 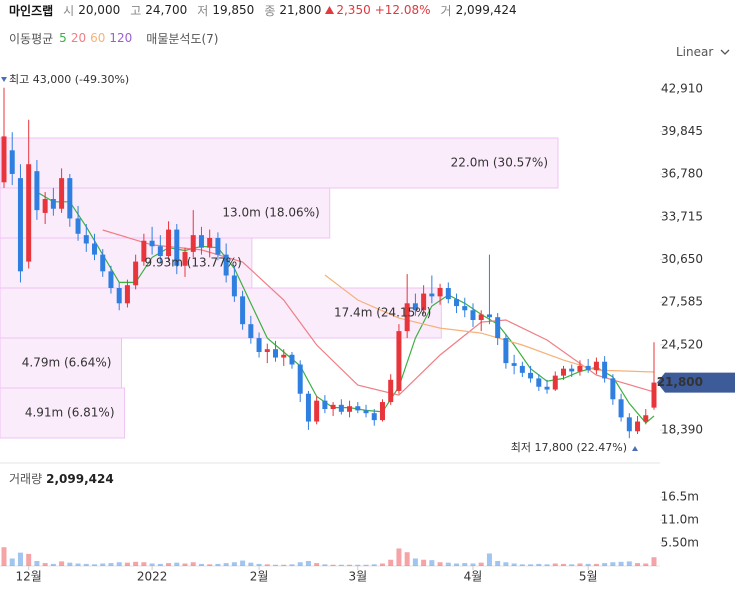 I want to click on volume-title: 거래량 2,099,424, so click(x=61, y=479).